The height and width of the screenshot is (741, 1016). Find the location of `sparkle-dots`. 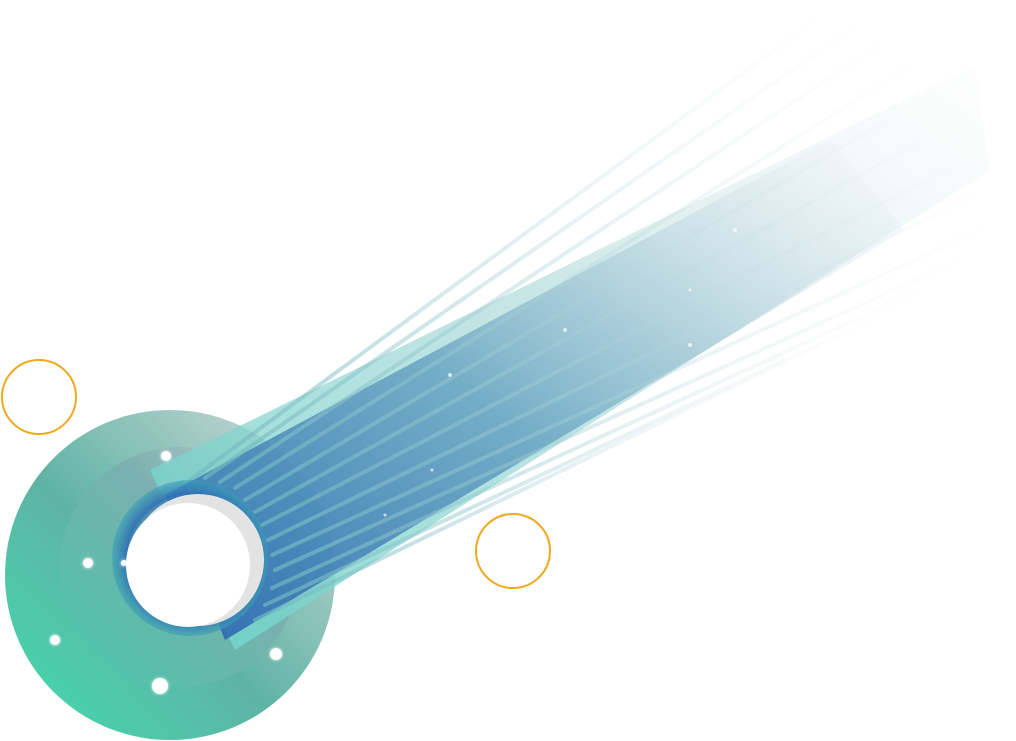

sparkle-dots is located at coordinates (166, 572).